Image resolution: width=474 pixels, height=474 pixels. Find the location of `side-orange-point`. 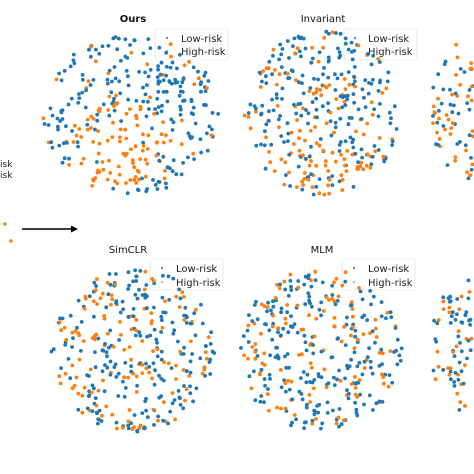

side-orange-point is located at coordinates (11, 241).